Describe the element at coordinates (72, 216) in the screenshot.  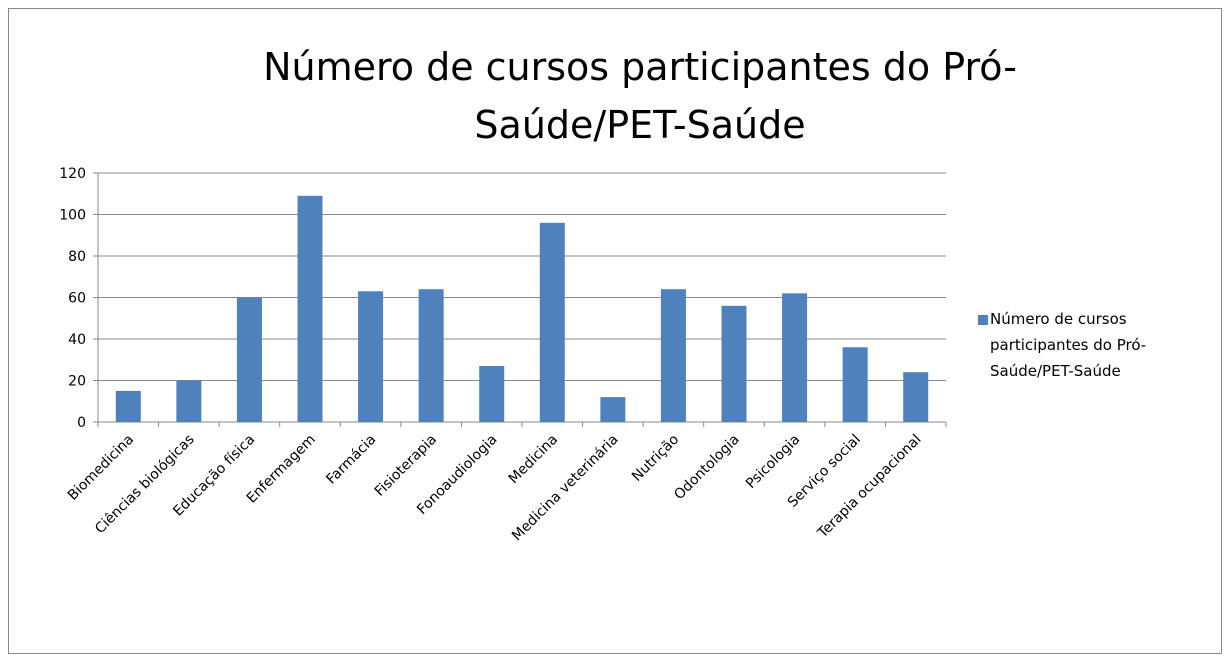
I see `y-tick-label: 100` at that location.